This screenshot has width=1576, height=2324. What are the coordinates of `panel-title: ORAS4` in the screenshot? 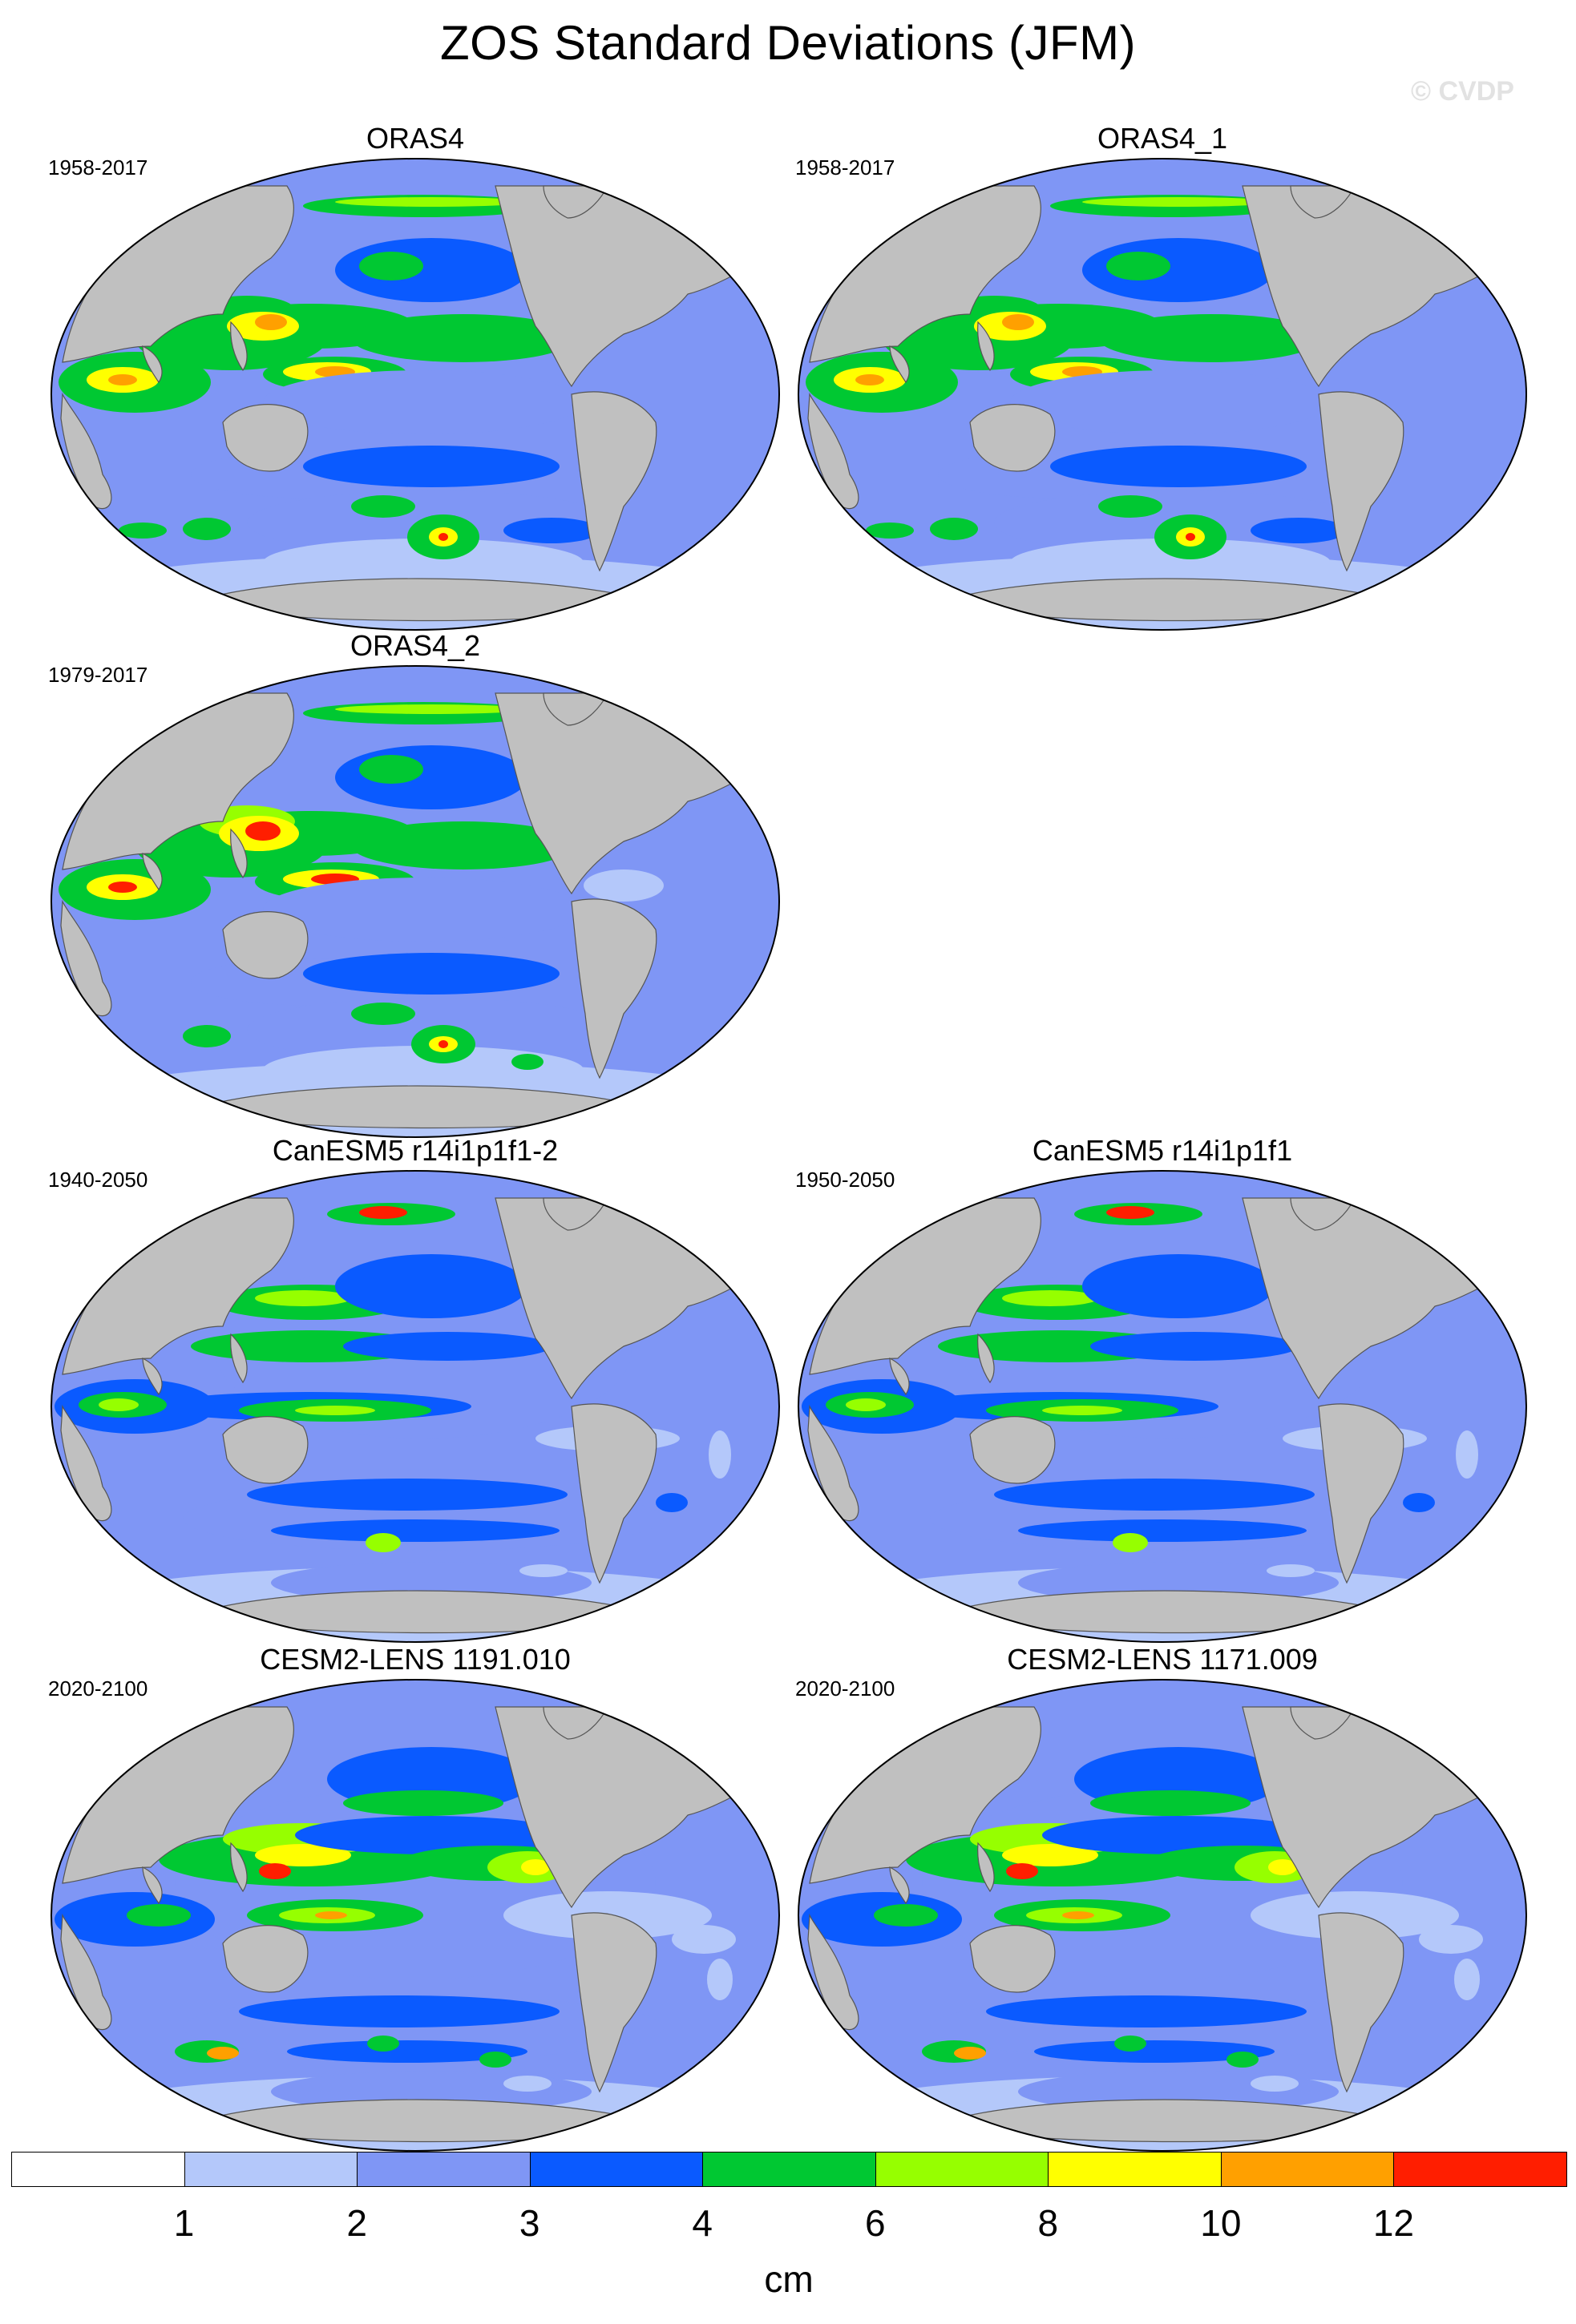 It's located at (415, 138).